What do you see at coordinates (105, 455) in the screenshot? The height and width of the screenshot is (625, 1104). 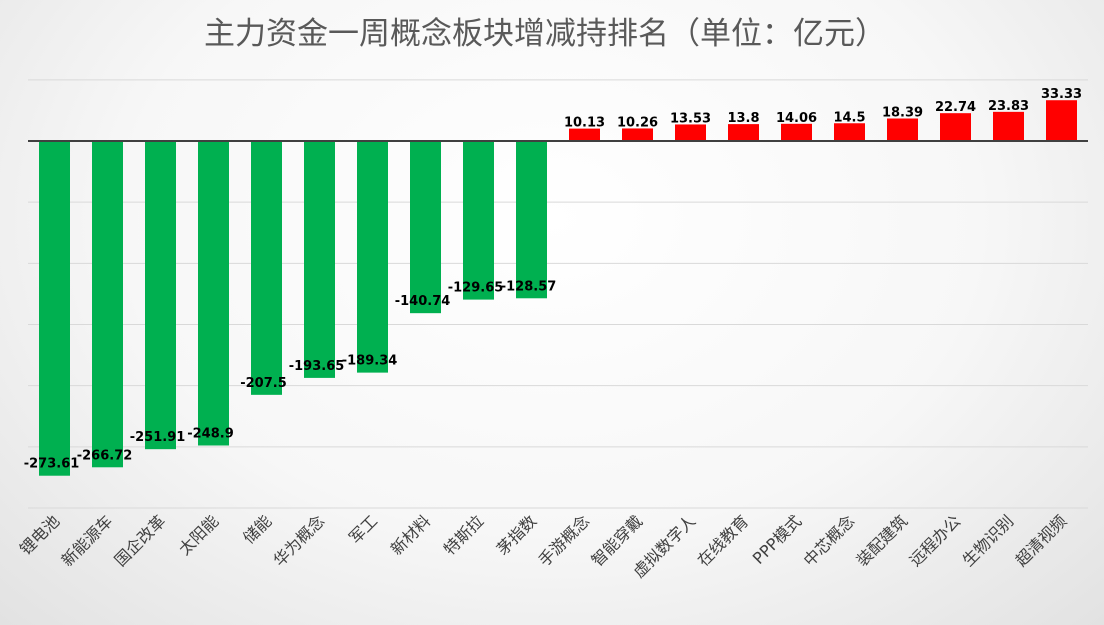 I see `data-label: -266.72` at bounding box center [105, 455].